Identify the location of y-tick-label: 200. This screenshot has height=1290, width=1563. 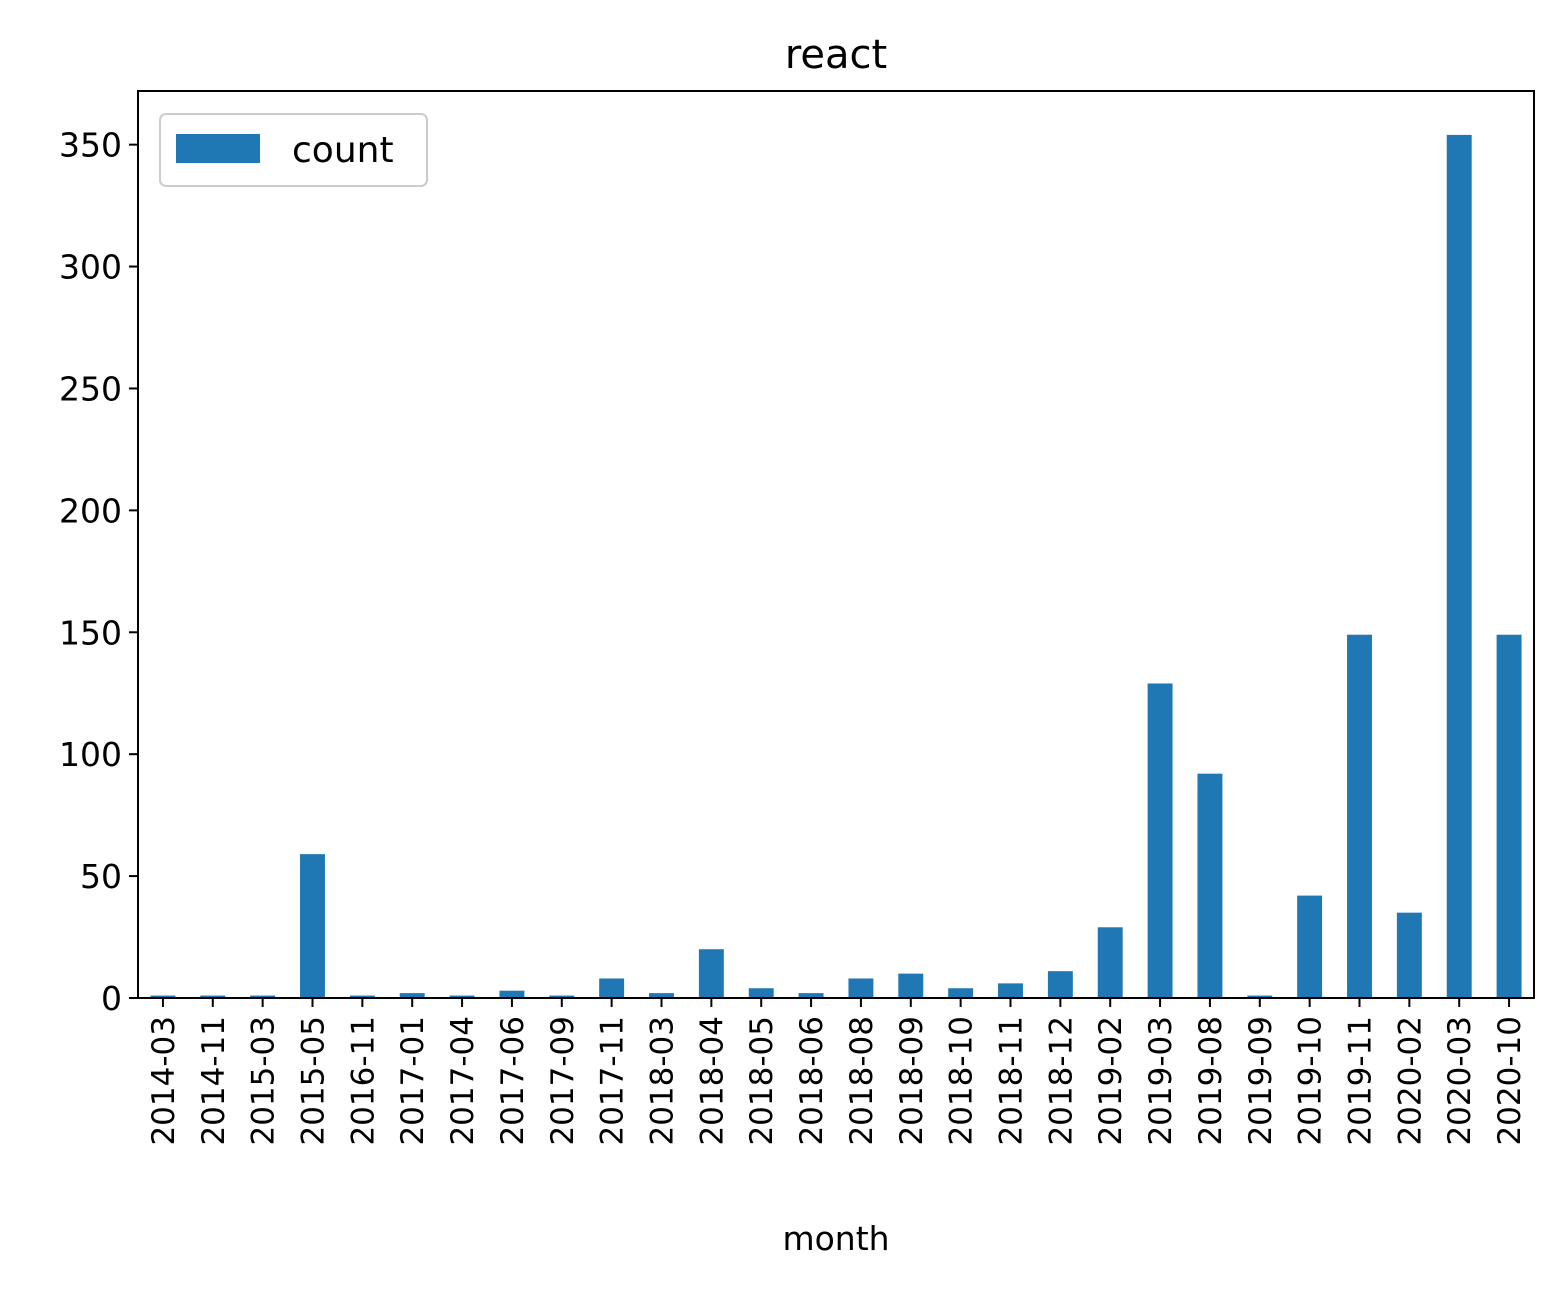
(90, 510).